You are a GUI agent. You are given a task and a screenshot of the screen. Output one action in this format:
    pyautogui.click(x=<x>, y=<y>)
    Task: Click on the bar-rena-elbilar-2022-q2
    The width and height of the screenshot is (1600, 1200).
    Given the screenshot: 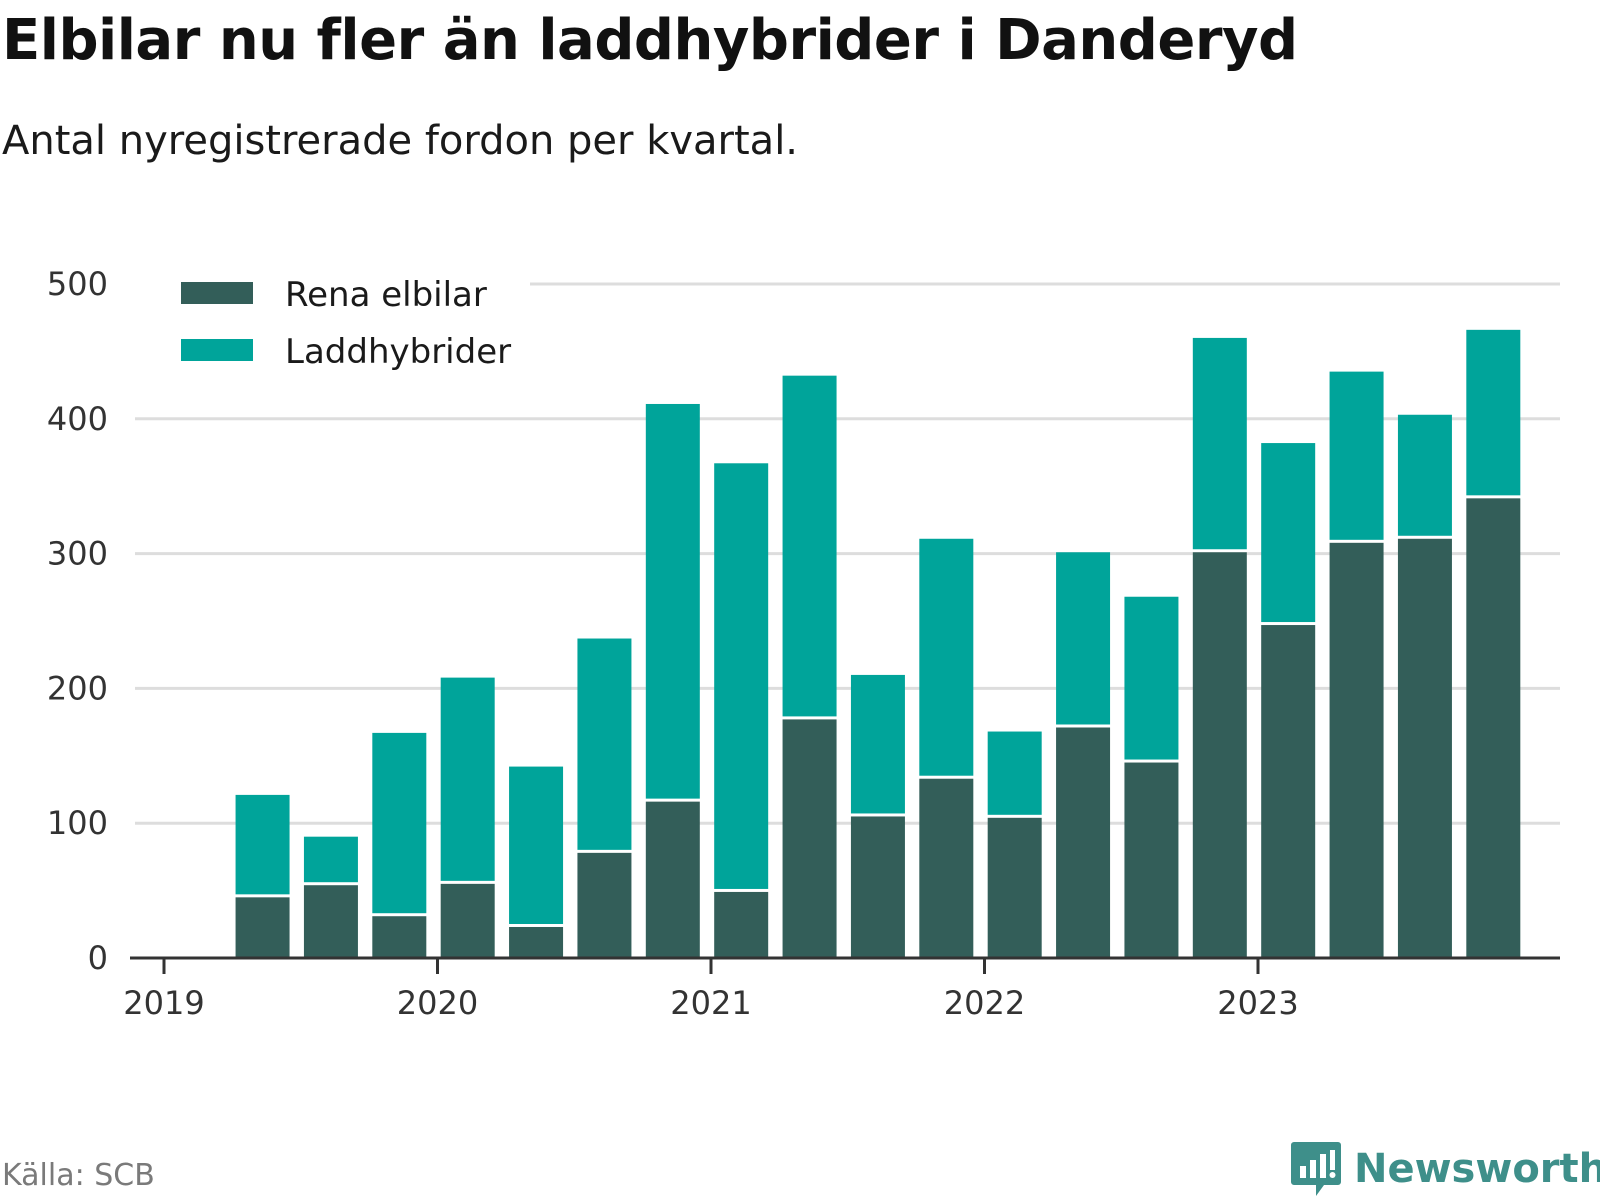 What is the action you would take?
    pyautogui.click(x=1083, y=842)
    